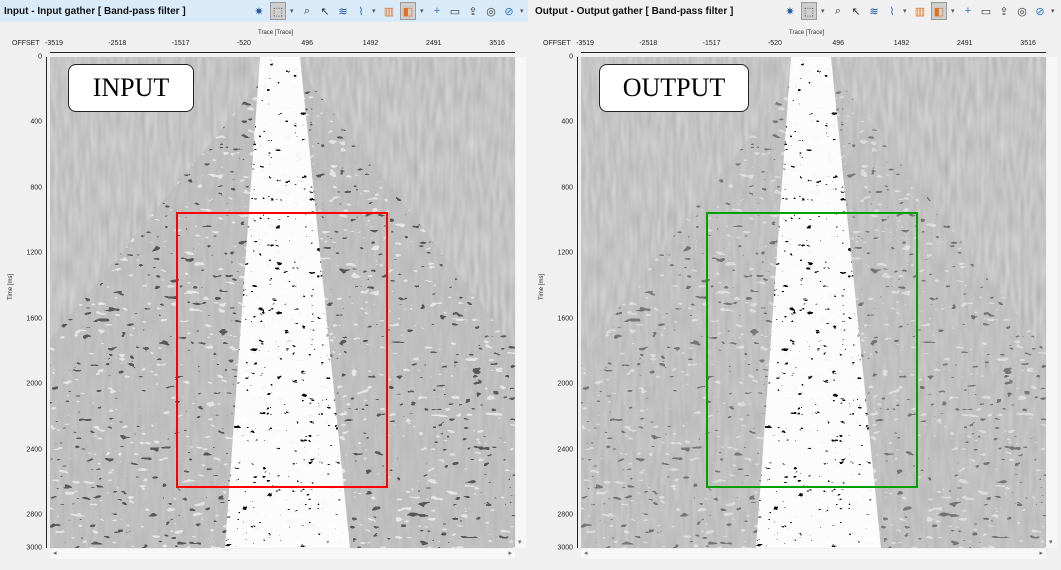 This screenshot has height=570, width=1061. I want to click on panel-label-box: INPUT, so click(131, 88).